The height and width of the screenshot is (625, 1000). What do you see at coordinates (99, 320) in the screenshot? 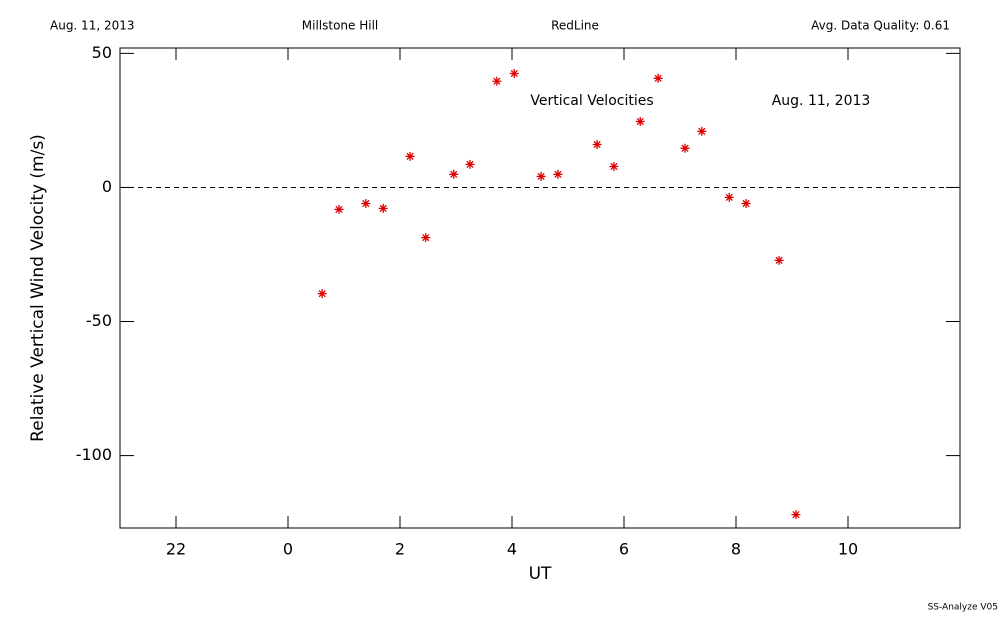
I see `y-tick-label: -50` at bounding box center [99, 320].